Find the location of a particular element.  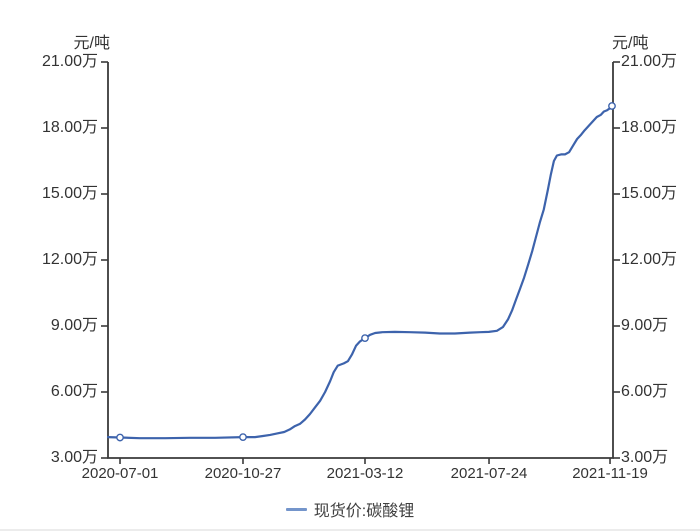

x-axis-tick-label: 2021-07-24 is located at coordinates (489, 473).